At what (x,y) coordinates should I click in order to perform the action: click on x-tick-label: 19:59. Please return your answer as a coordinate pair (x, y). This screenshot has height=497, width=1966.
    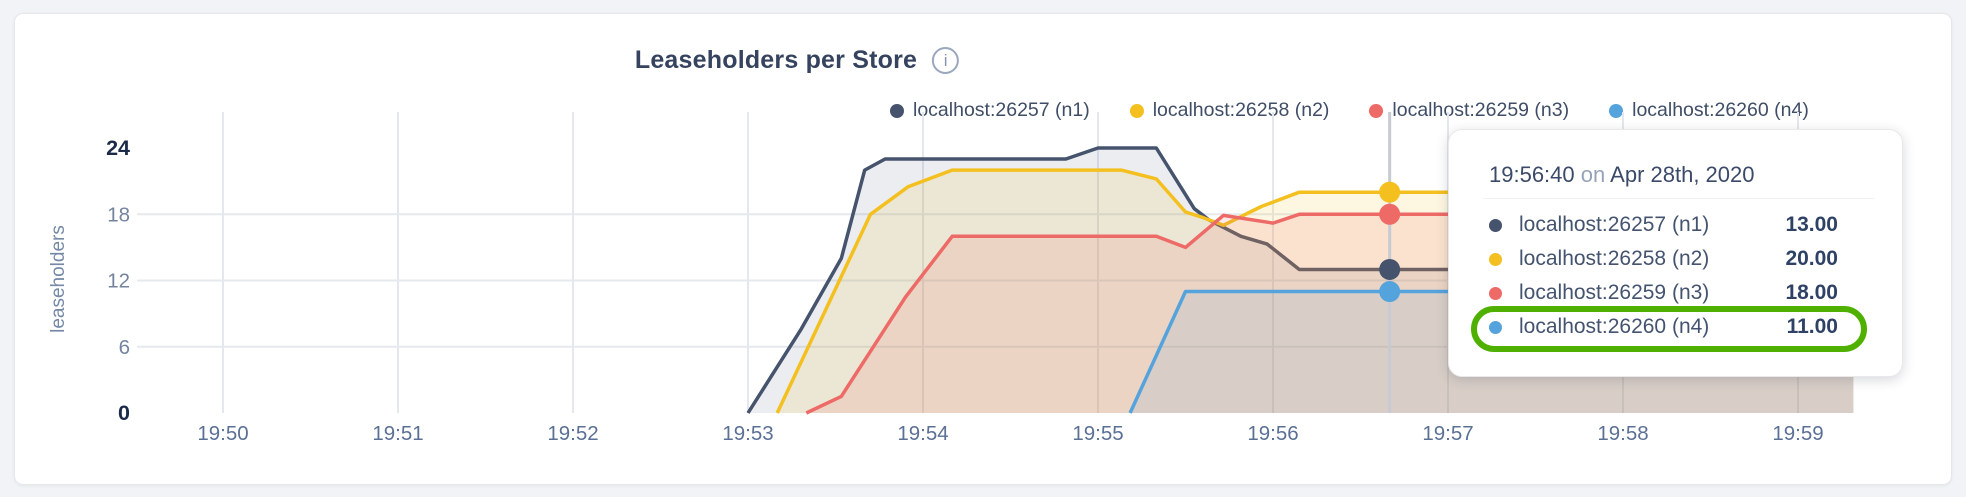
    Looking at the image, I should click on (1797, 433).